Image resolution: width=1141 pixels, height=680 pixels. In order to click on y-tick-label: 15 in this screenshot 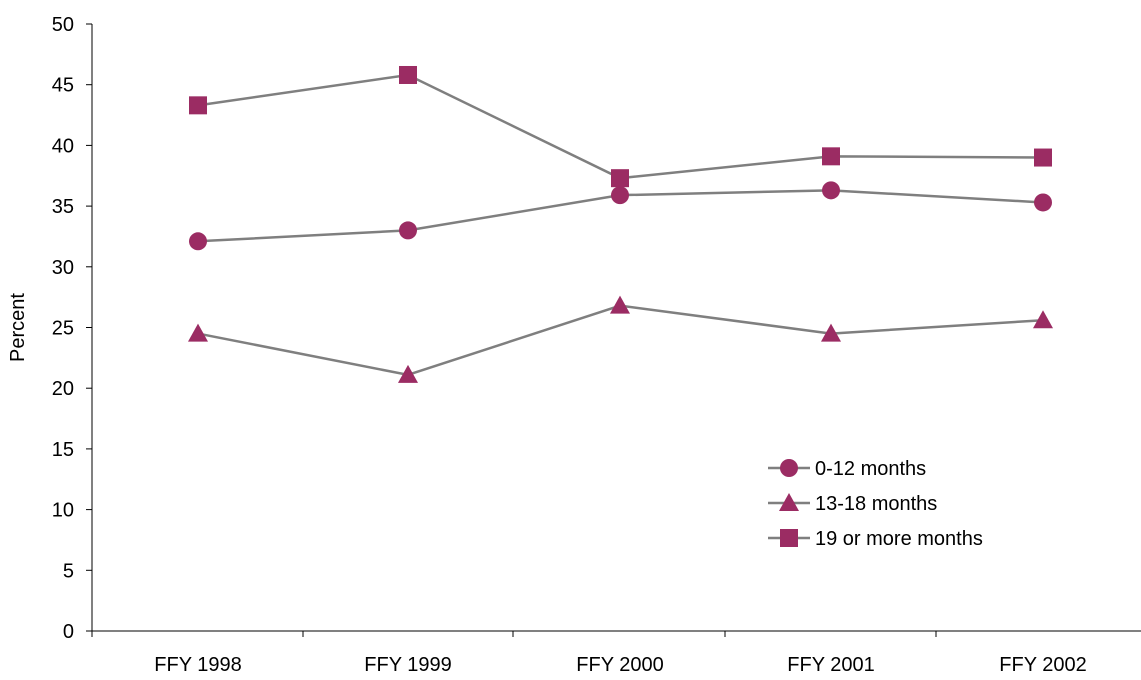, I will do `click(63, 450)`.